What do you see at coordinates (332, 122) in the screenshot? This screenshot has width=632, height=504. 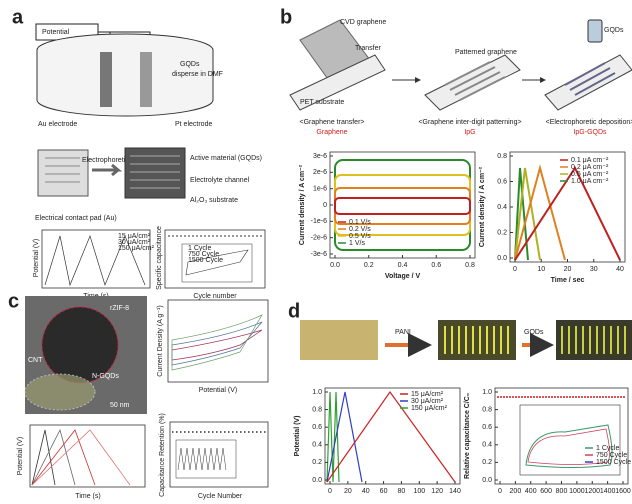 I see `step-caption: <Graphene transfer>` at bounding box center [332, 122].